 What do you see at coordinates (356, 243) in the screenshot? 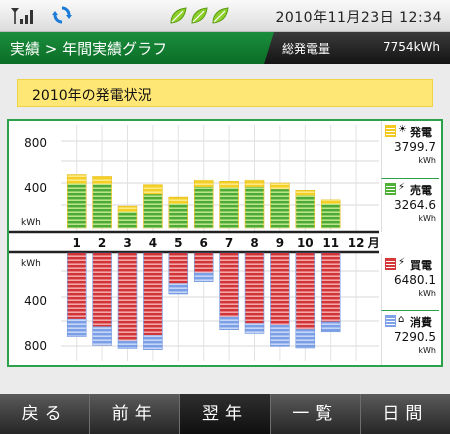
I see `month-label: 12` at bounding box center [356, 243].